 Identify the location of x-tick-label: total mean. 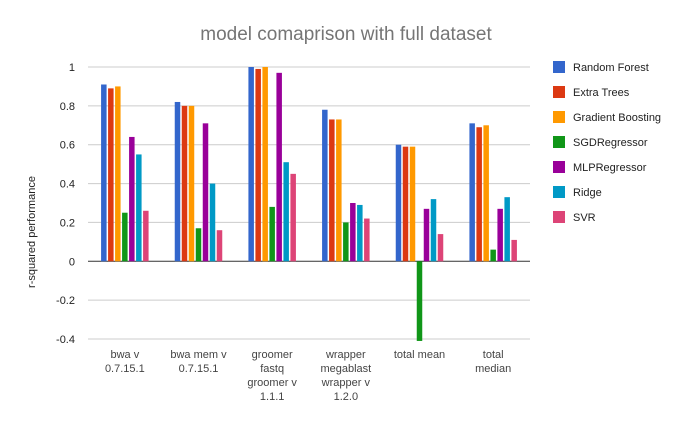
(419, 355).